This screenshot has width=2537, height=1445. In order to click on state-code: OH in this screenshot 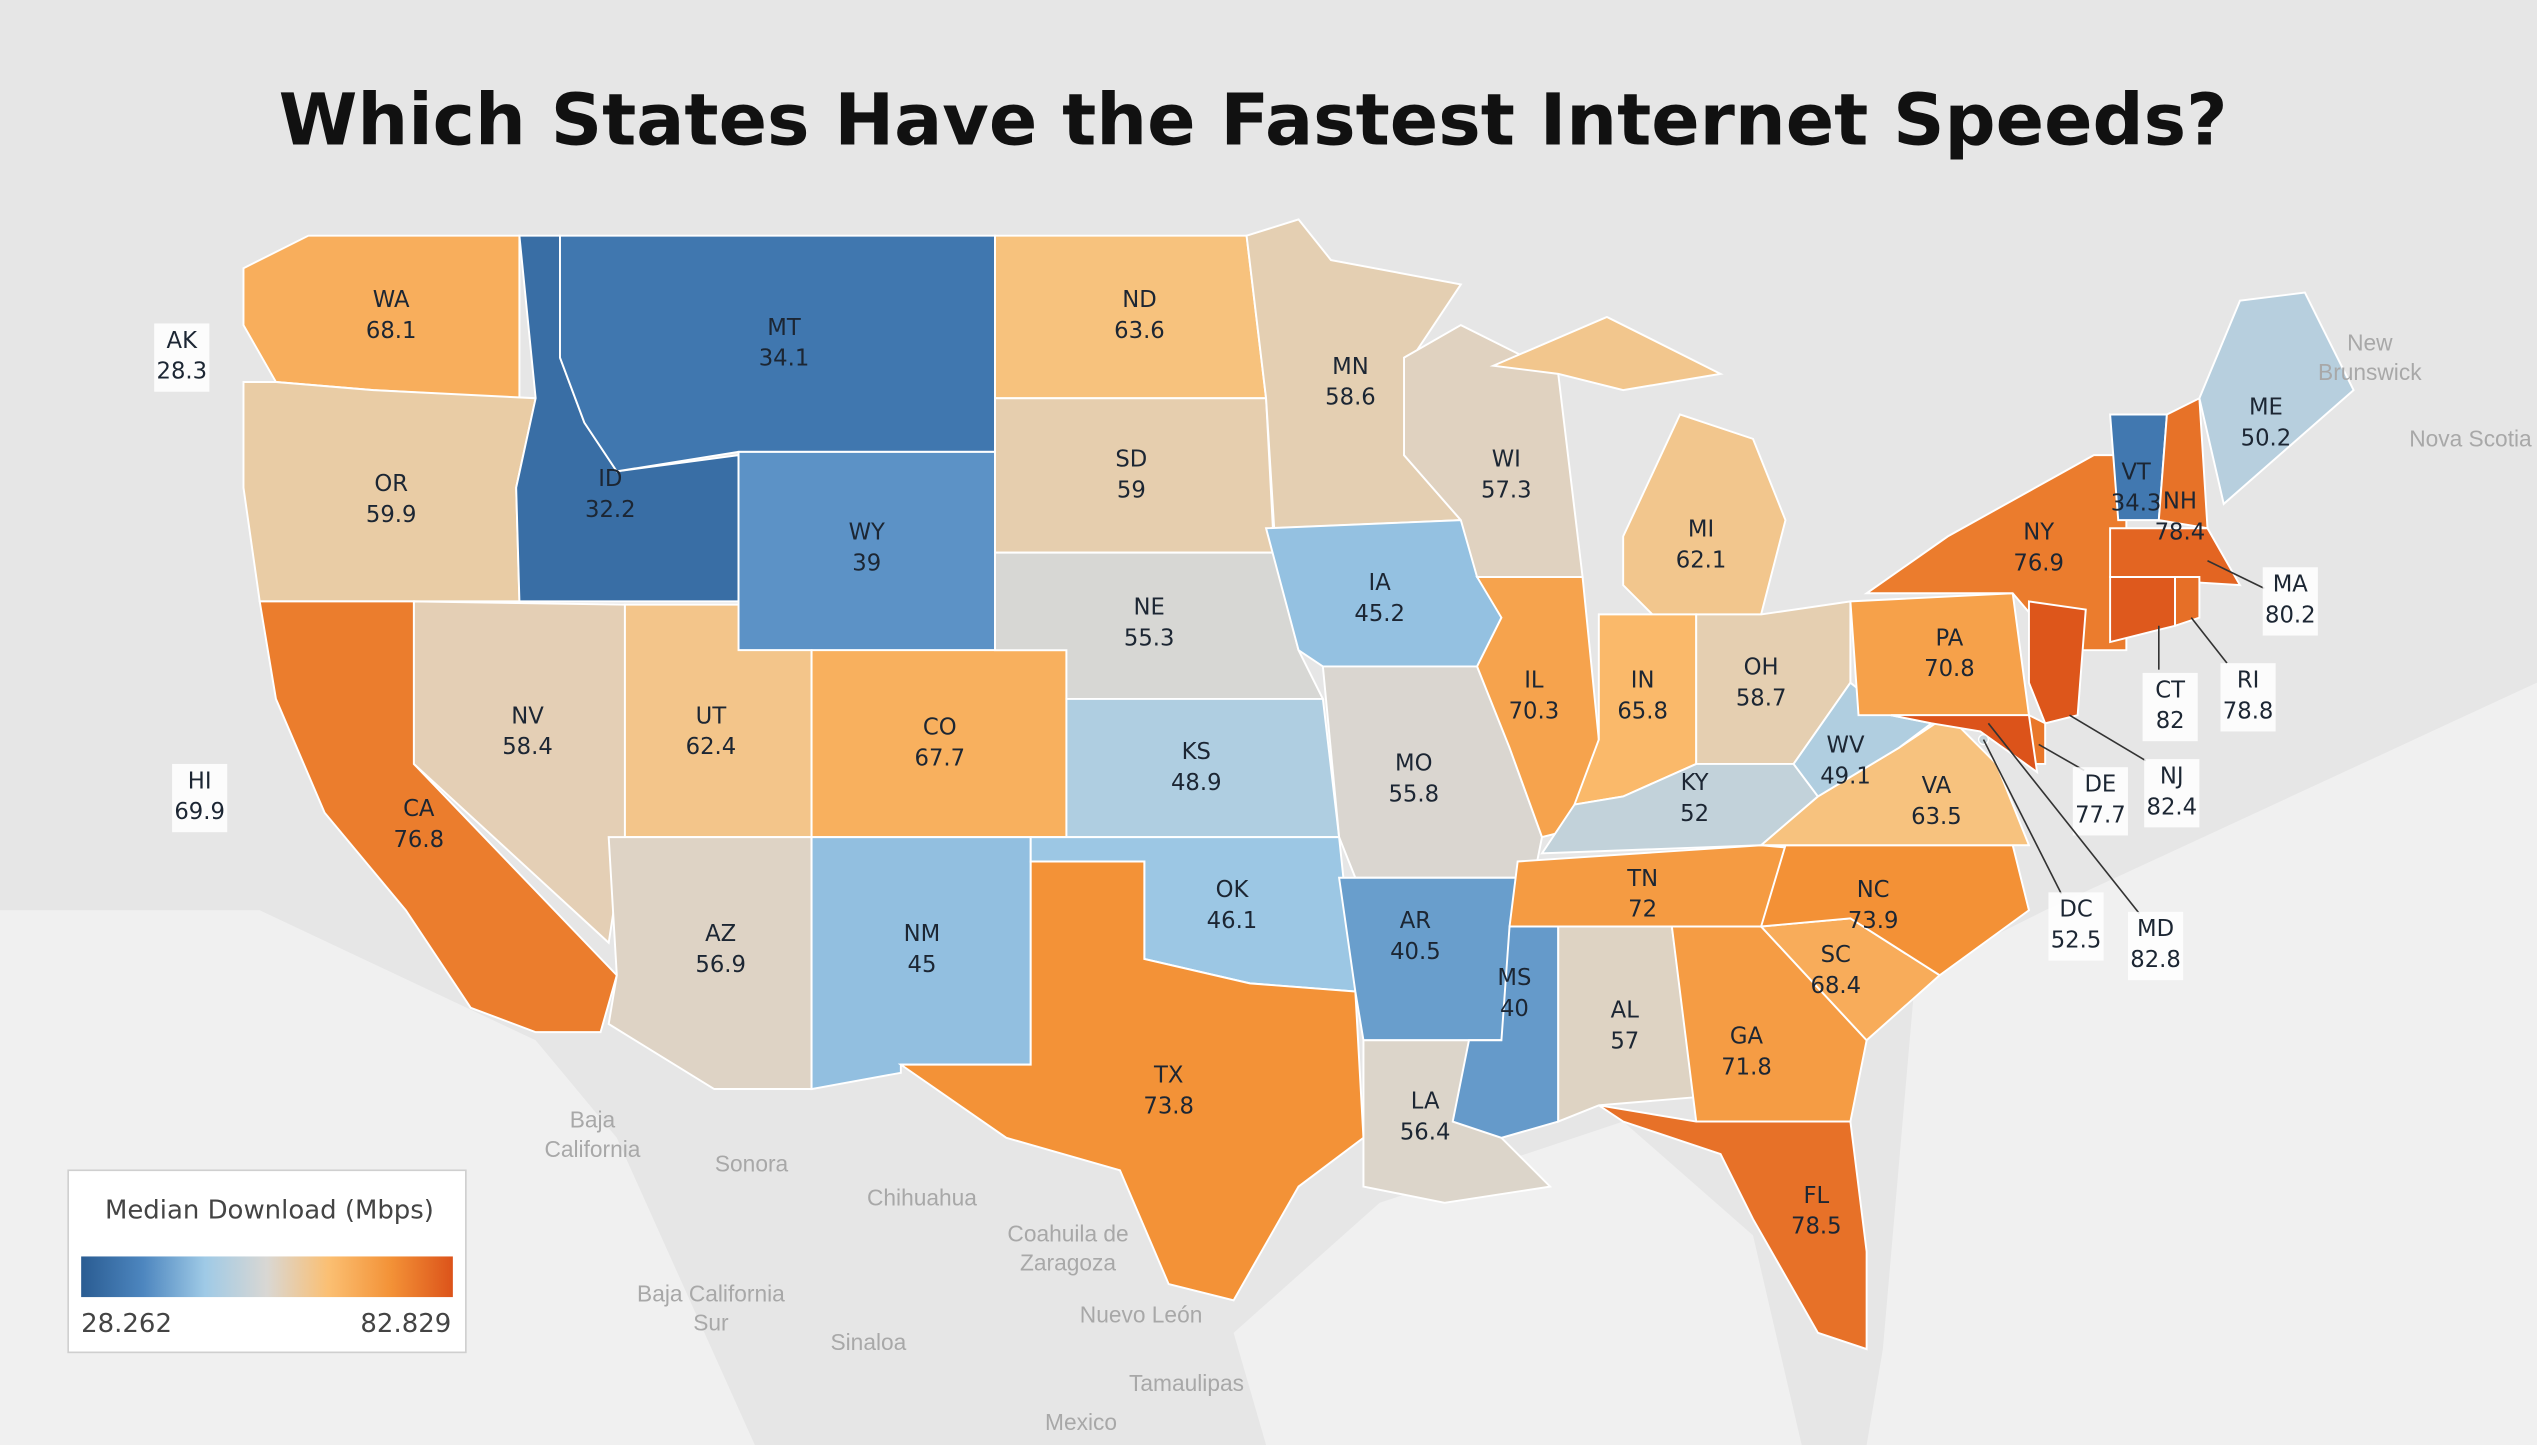, I will do `click(1761, 668)`.